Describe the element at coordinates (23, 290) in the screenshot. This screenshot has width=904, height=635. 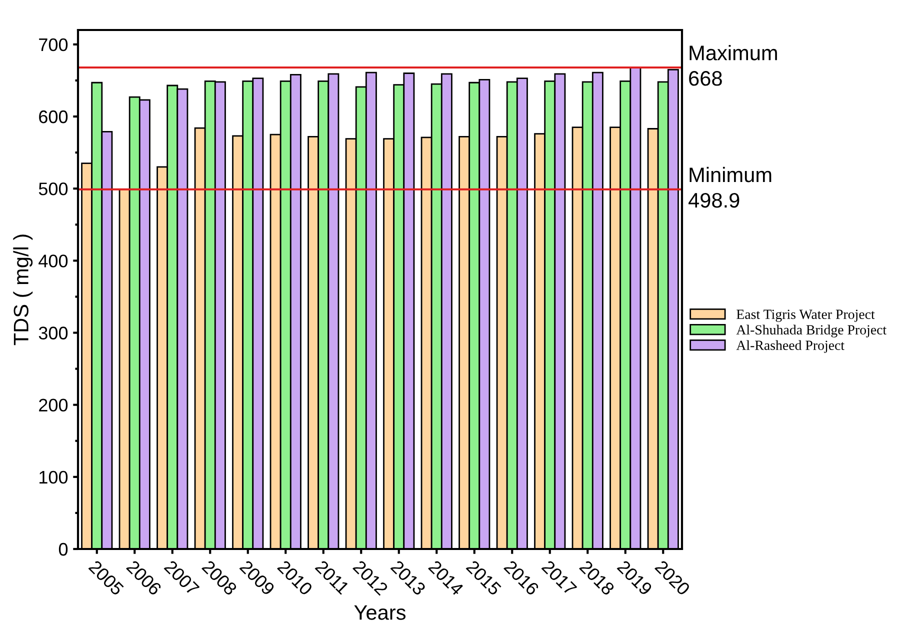
I see `y-axis-title: TDS ( mg/l )` at that location.